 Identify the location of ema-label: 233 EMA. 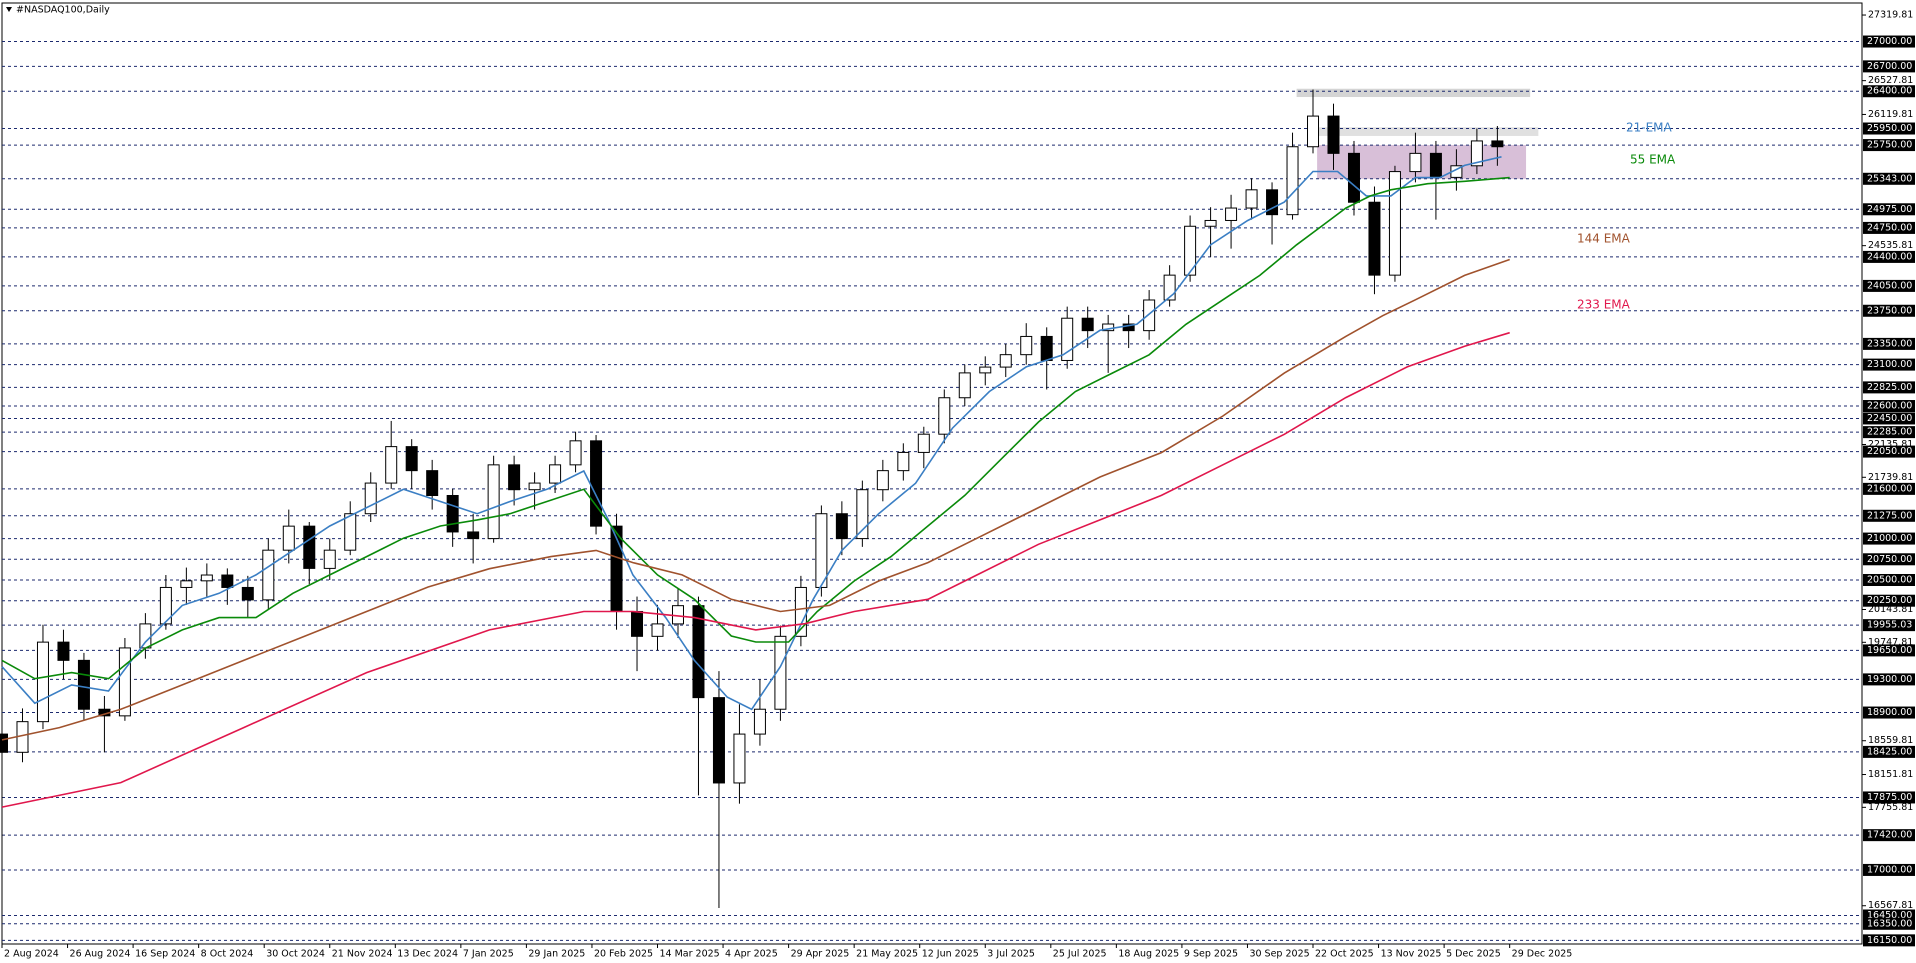
(1604, 305).